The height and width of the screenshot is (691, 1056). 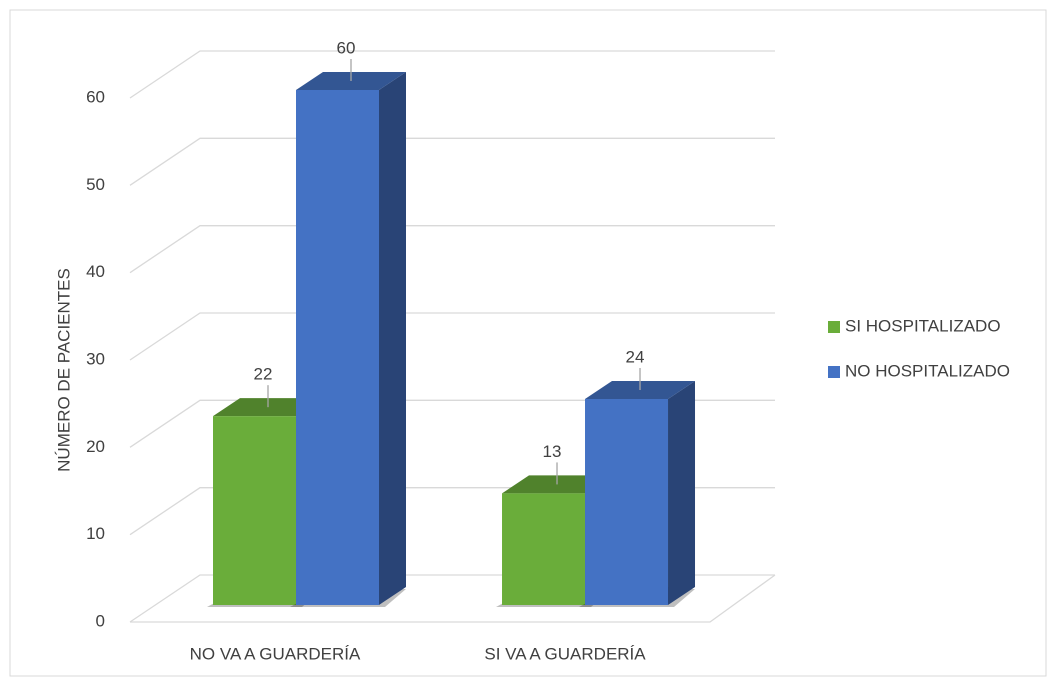 I want to click on data-label: 13, so click(x=552, y=451).